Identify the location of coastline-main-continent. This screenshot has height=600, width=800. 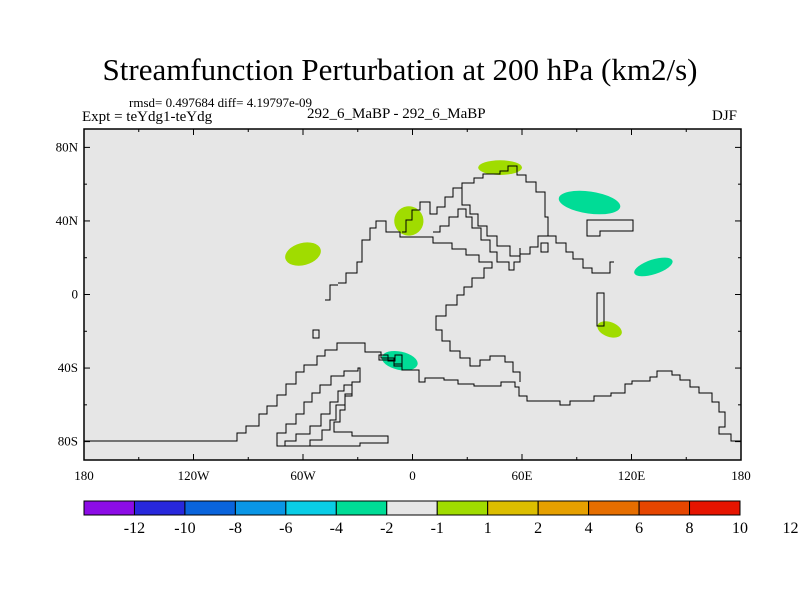
(429, 301).